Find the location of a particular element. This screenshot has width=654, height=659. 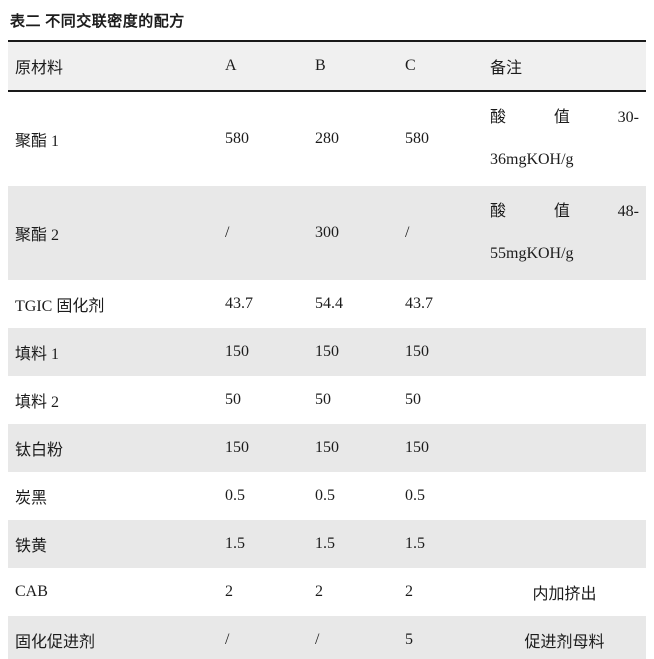

material-cell: 填料 1 is located at coordinates (37, 354).